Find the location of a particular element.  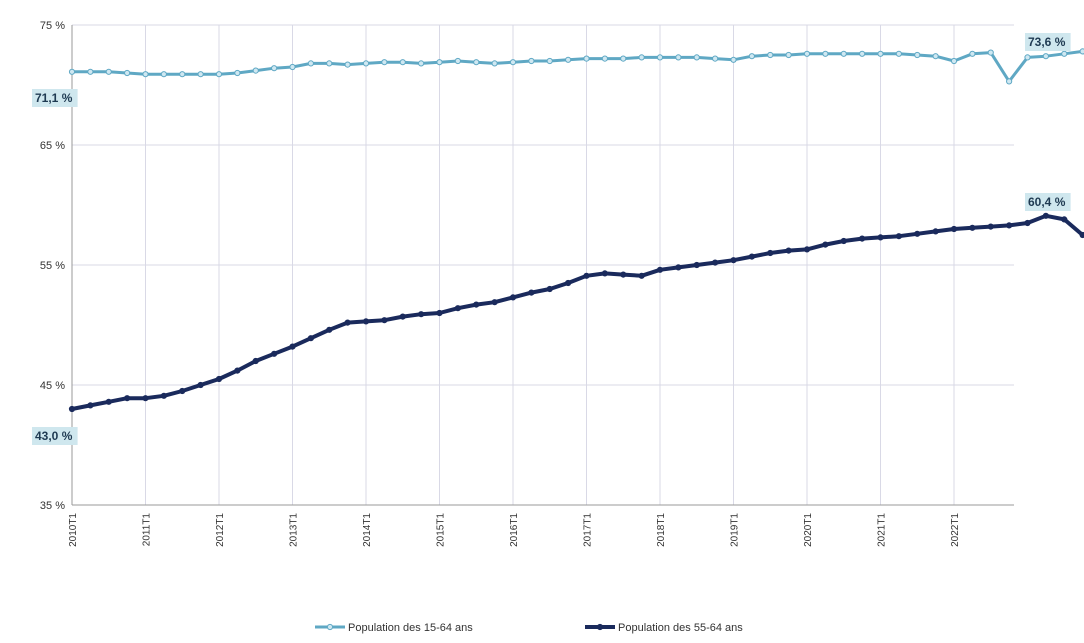

x-tick-label: 2019T1 is located at coordinates (735, 530).